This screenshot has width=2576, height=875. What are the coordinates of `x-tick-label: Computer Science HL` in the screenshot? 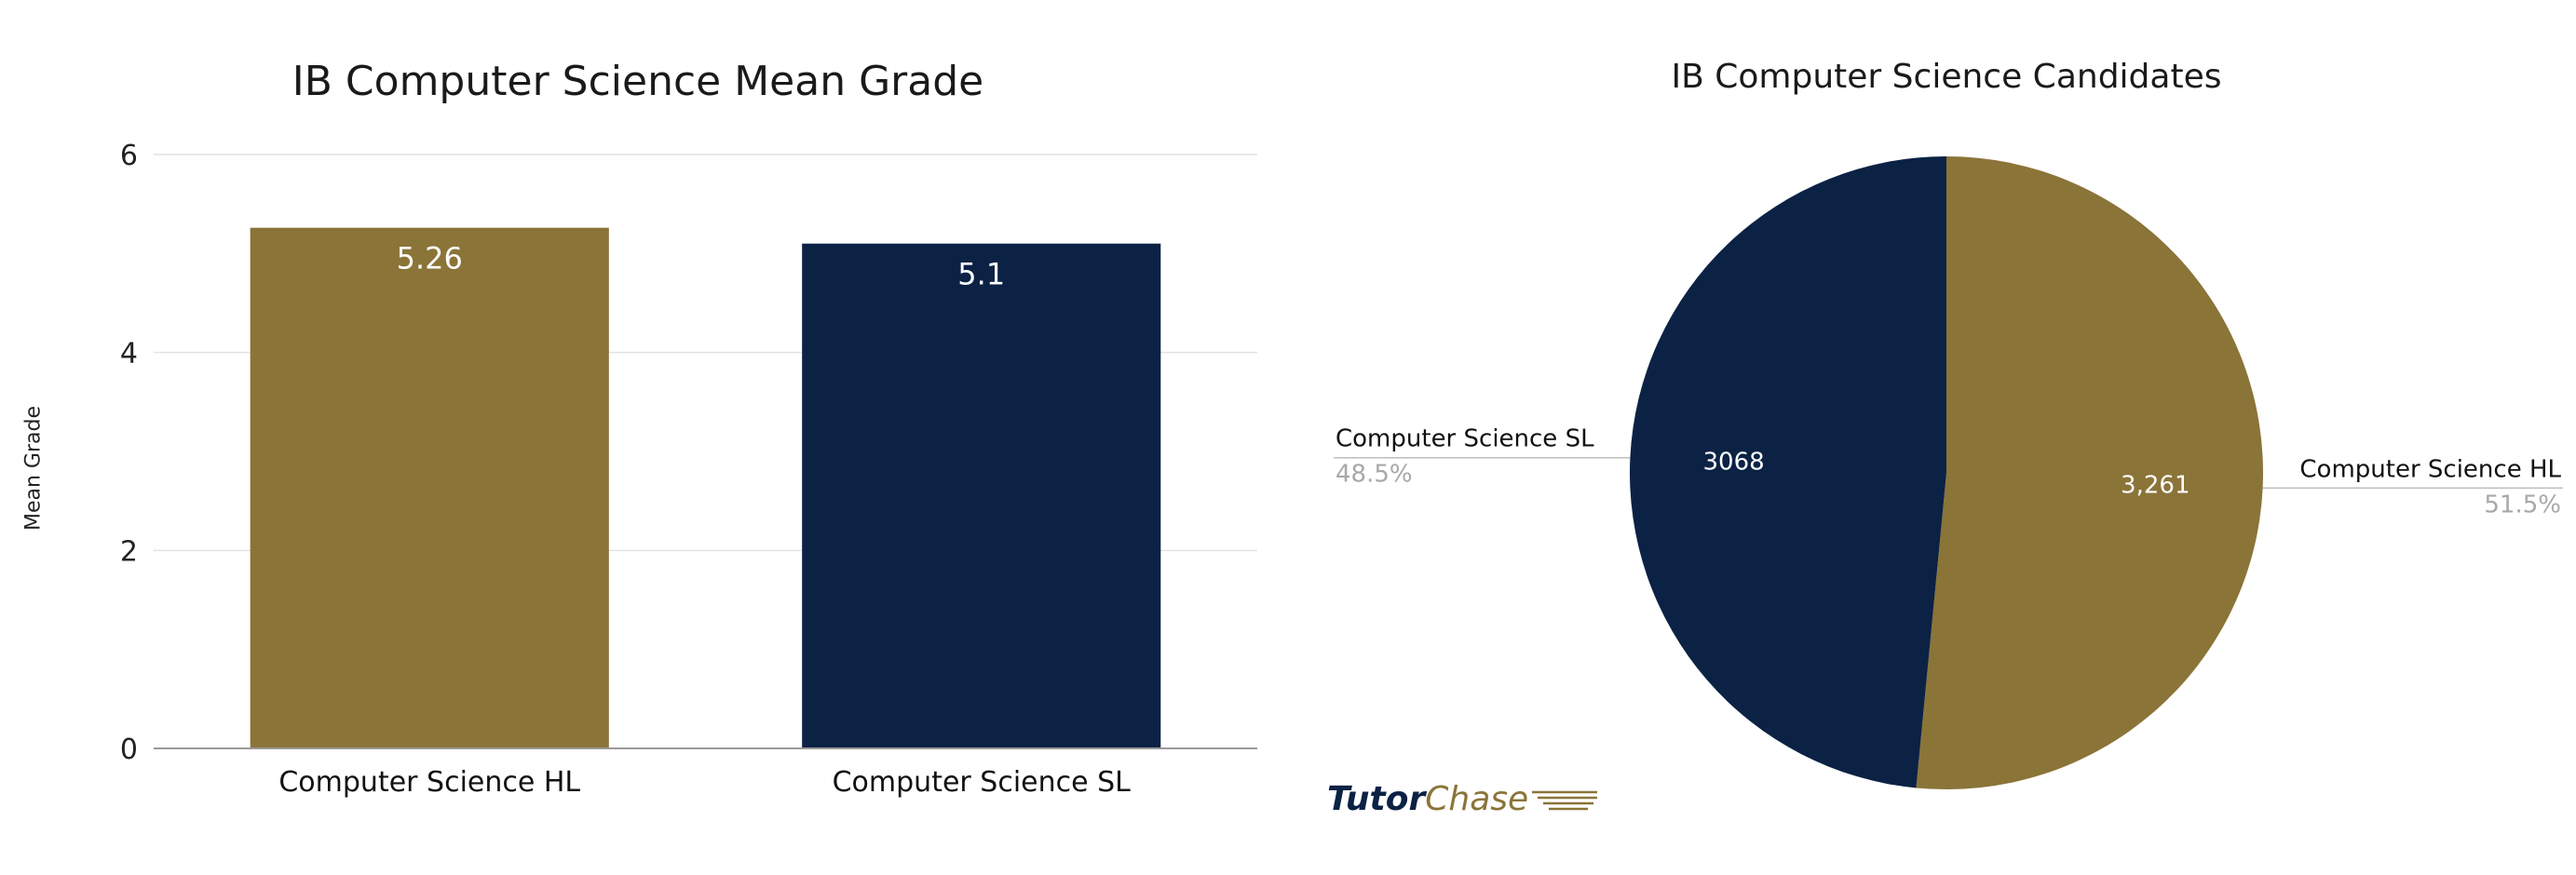 It's located at (429, 782).